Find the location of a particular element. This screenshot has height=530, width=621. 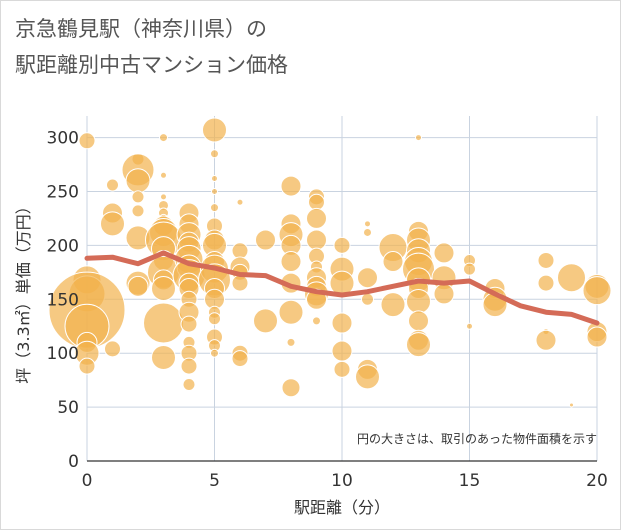

trend-line-series is located at coordinates (342, 288).